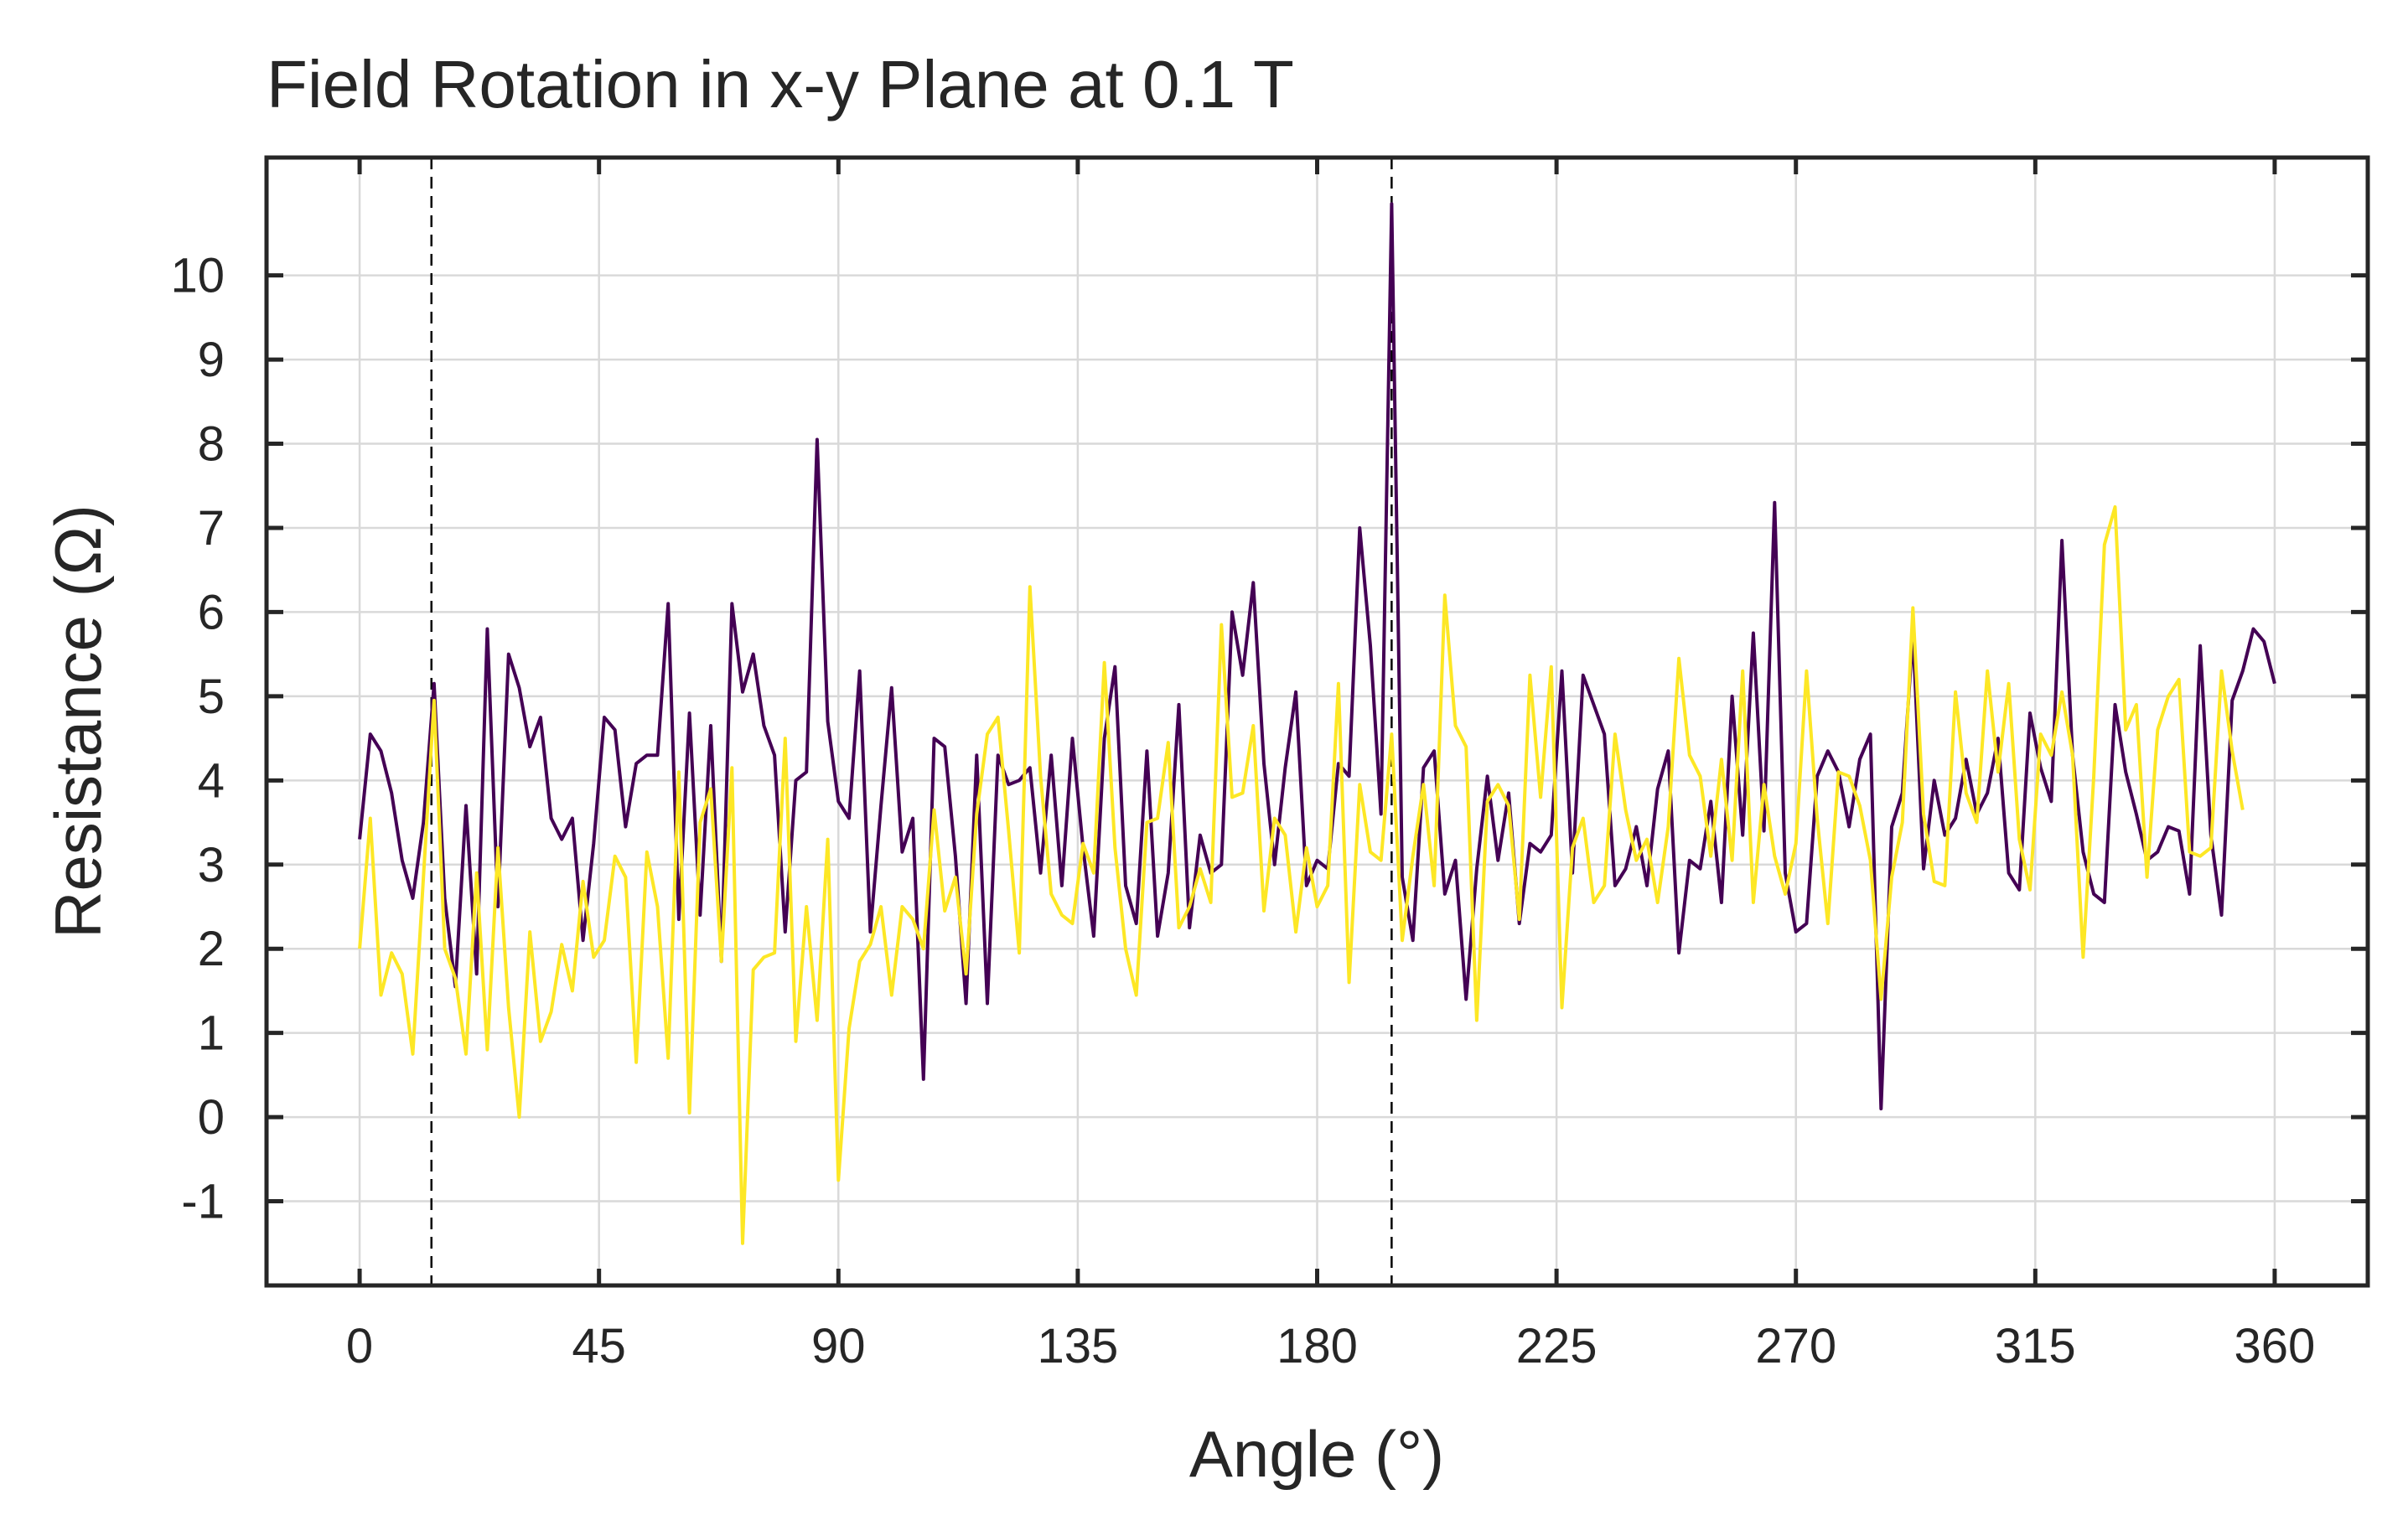  What do you see at coordinates (212, 612) in the screenshot?
I see `y-tick-label-7: 6` at bounding box center [212, 612].